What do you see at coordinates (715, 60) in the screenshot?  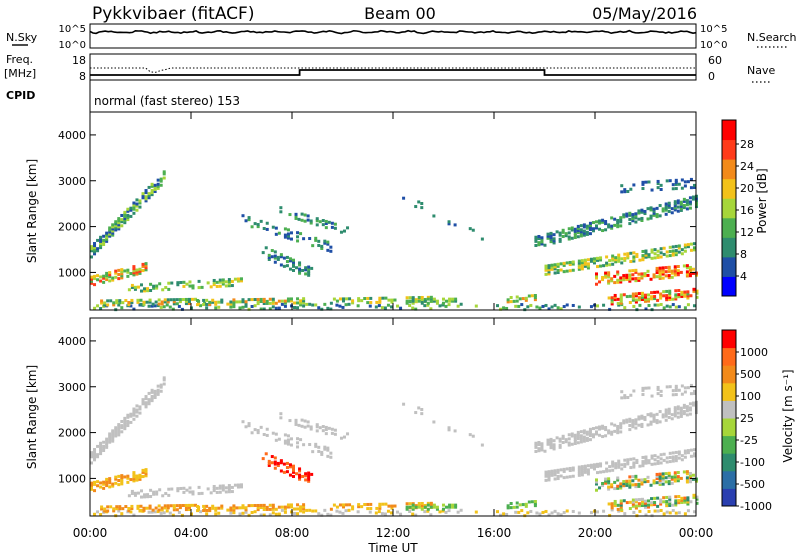 I see `nave-tick-top: 60` at bounding box center [715, 60].